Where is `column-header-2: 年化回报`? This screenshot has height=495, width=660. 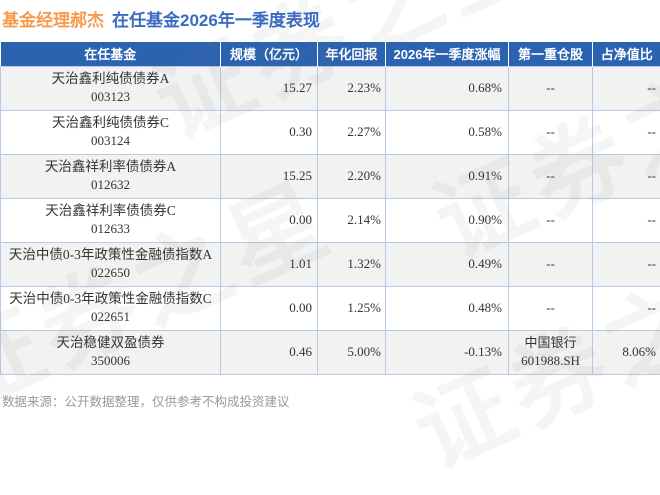 column-header-2: 年化回报 is located at coordinates (352, 54).